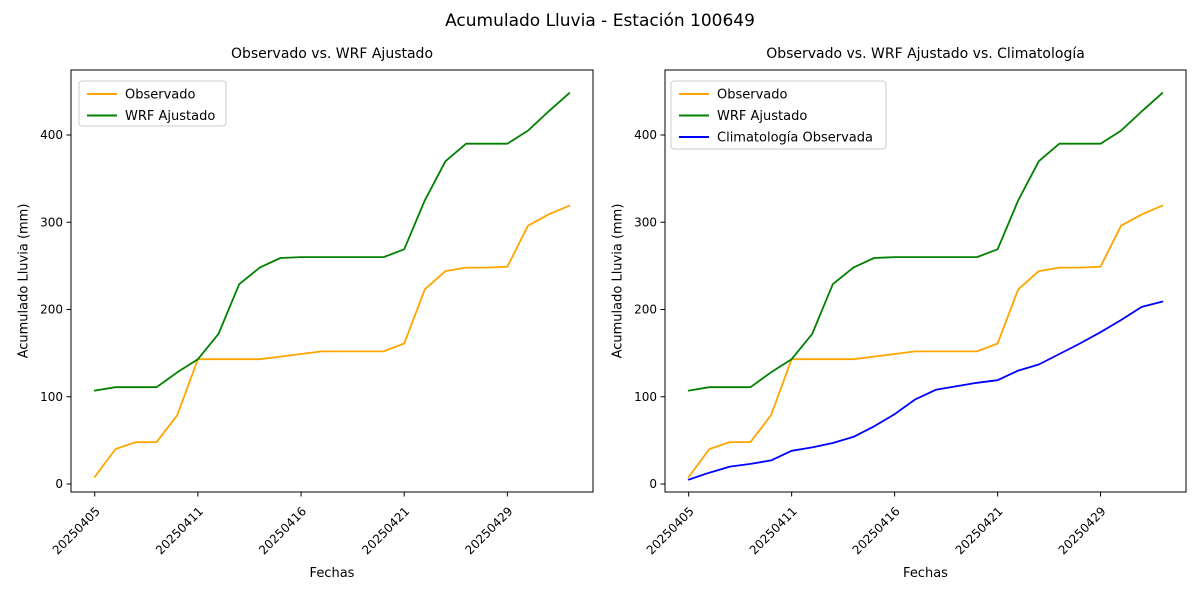 Image resolution: width=1200 pixels, height=600 pixels. I want to click on left-chart-title: Observado vs. WRF Ajustado, so click(332, 54).